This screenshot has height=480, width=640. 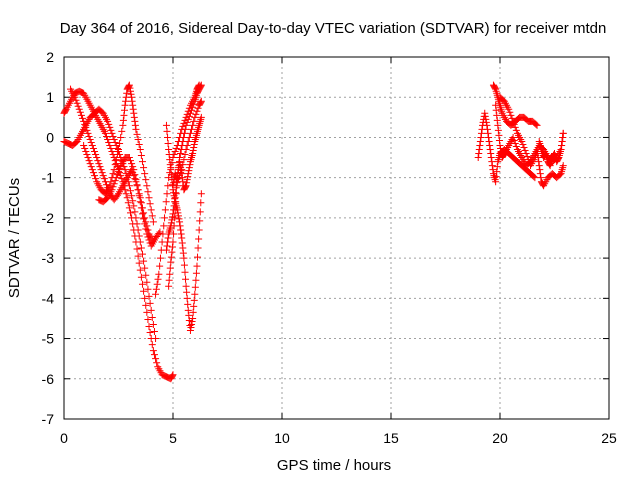 I want to click on x-tick-label: 25, so click(x=609, y=438).